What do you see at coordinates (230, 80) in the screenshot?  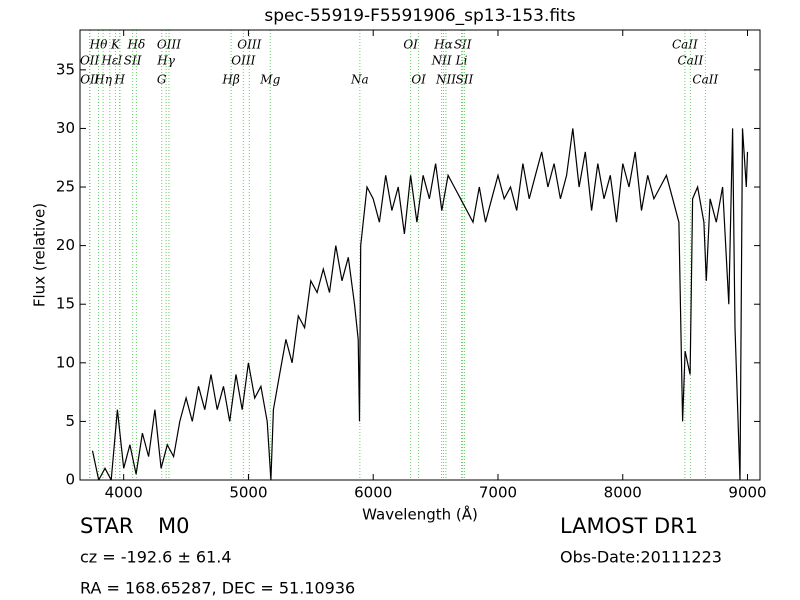 I see `spectral-line-label: Hβ` at bounding box center [230, 80].